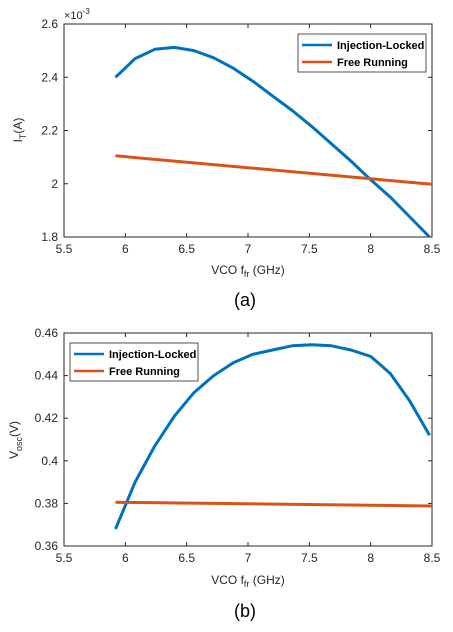 The image size is (453, 632). Describe the element at coordinates (47, 333) in the screenshot. I see `chart-b-ytick-label: 0.46` at that location.